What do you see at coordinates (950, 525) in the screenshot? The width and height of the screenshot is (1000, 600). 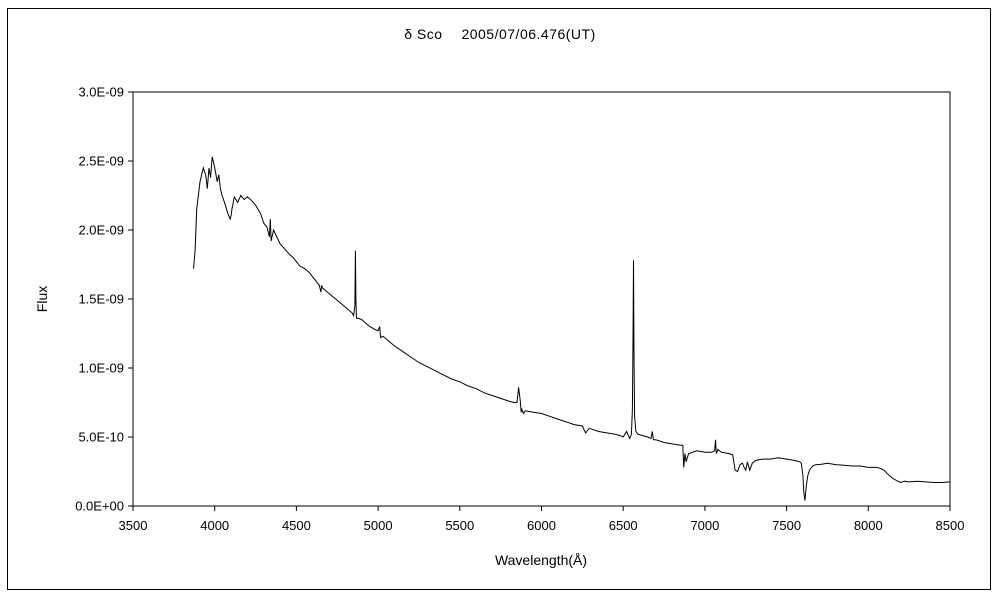 I see `x-tick-label: 8500` at bounding box center [950, 525].